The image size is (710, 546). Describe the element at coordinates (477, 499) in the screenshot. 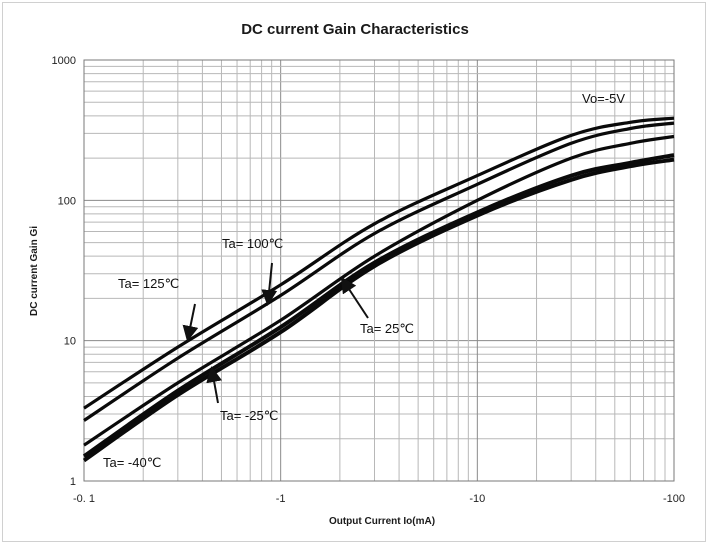

I see `x-tick-label: -10` at that location.